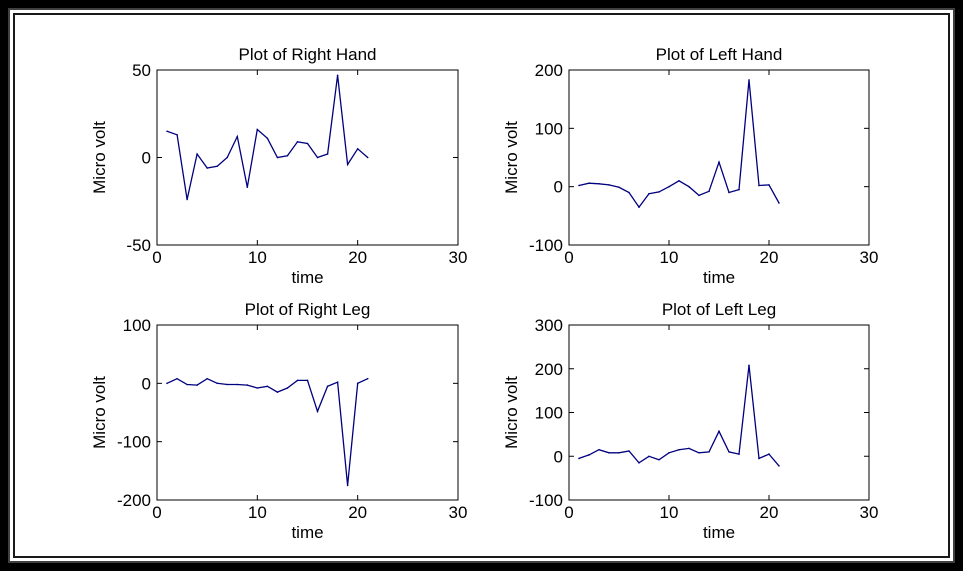 This screenshot has height=571, width=963. What do you see at coordinates (549, 325) in the screenshot?
I see `y-tick-label: 300` at bounding box center [549, 325].